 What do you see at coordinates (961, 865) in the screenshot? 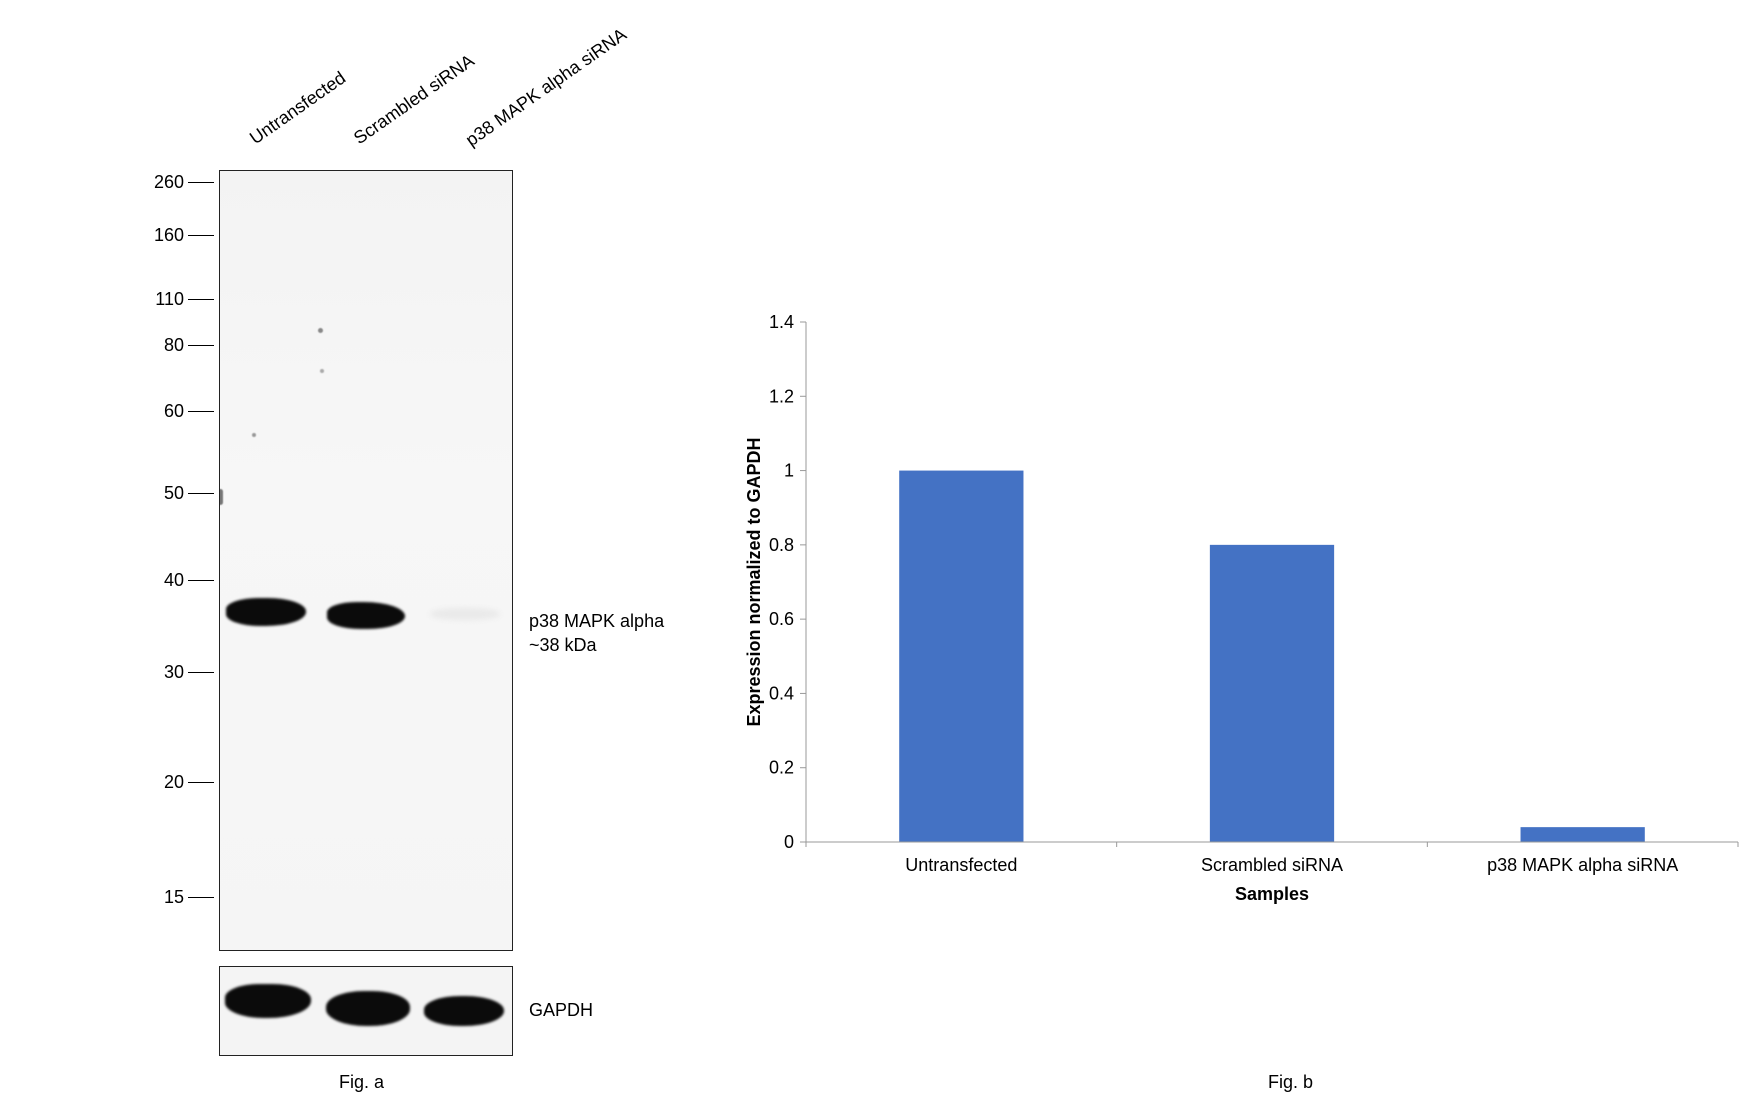
I see `x-category-label: Untransfected` at bounding box center [961, 865].